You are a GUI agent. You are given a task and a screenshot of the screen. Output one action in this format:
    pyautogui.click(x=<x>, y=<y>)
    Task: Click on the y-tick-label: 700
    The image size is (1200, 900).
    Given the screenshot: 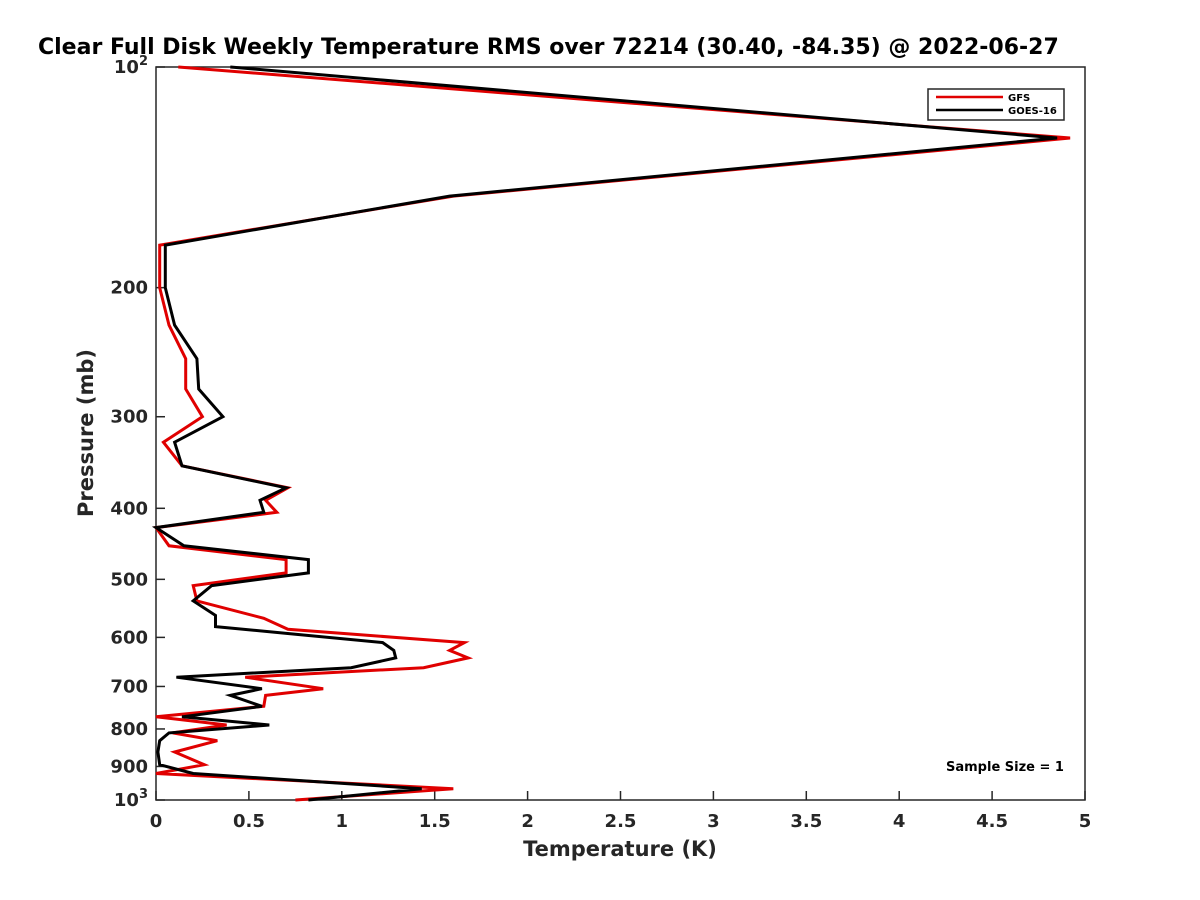 What is the action you would take?
    pyautogui.click(x=129, y=686)
    